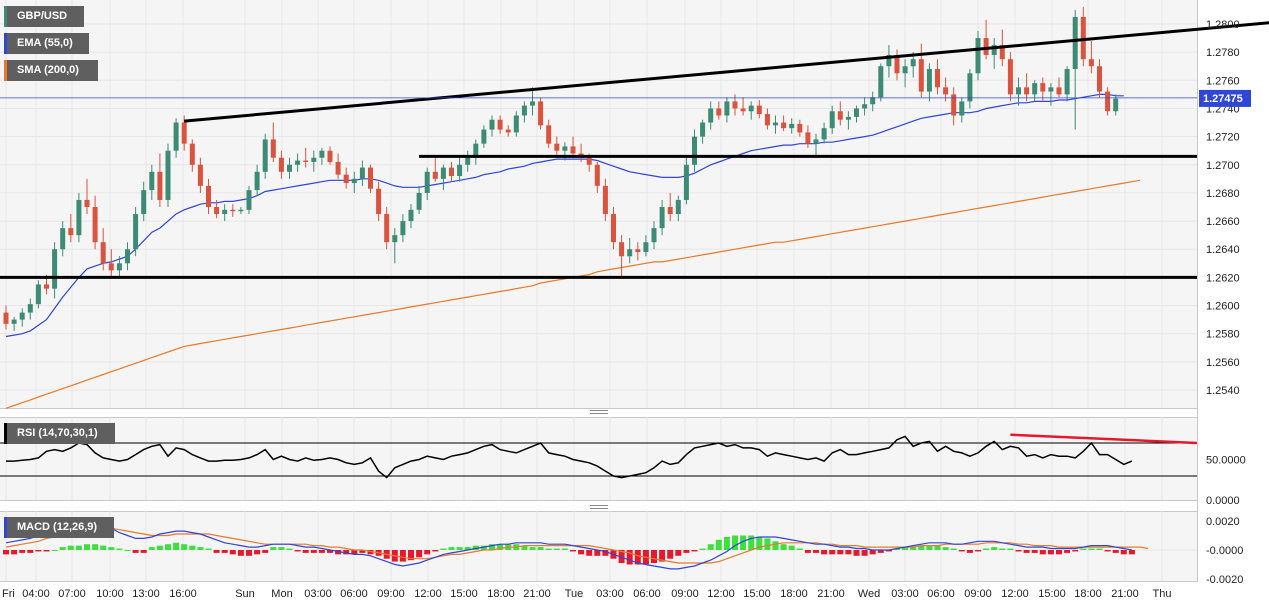 This screenshot has width=1269, height=606. I want to click on legend-macd: MACD (12,26,9), so click(59, 527).